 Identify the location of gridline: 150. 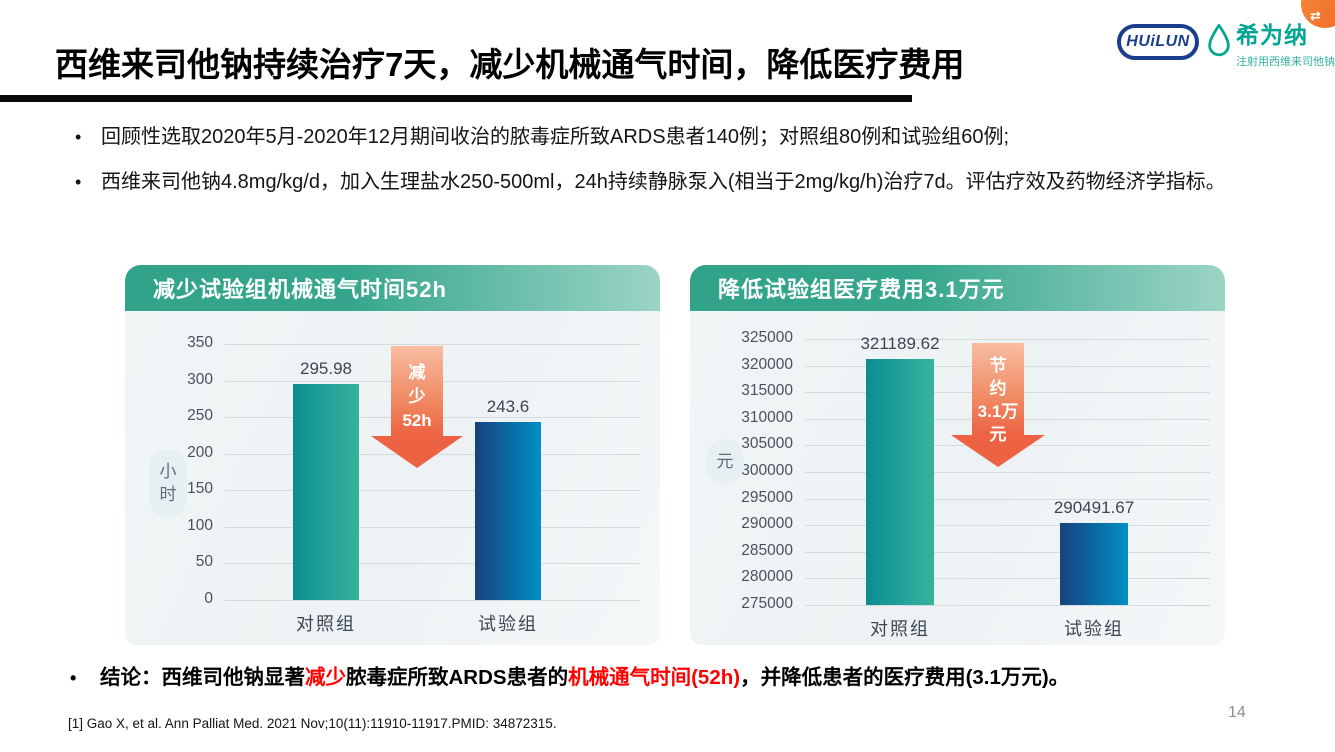
(413, 488).